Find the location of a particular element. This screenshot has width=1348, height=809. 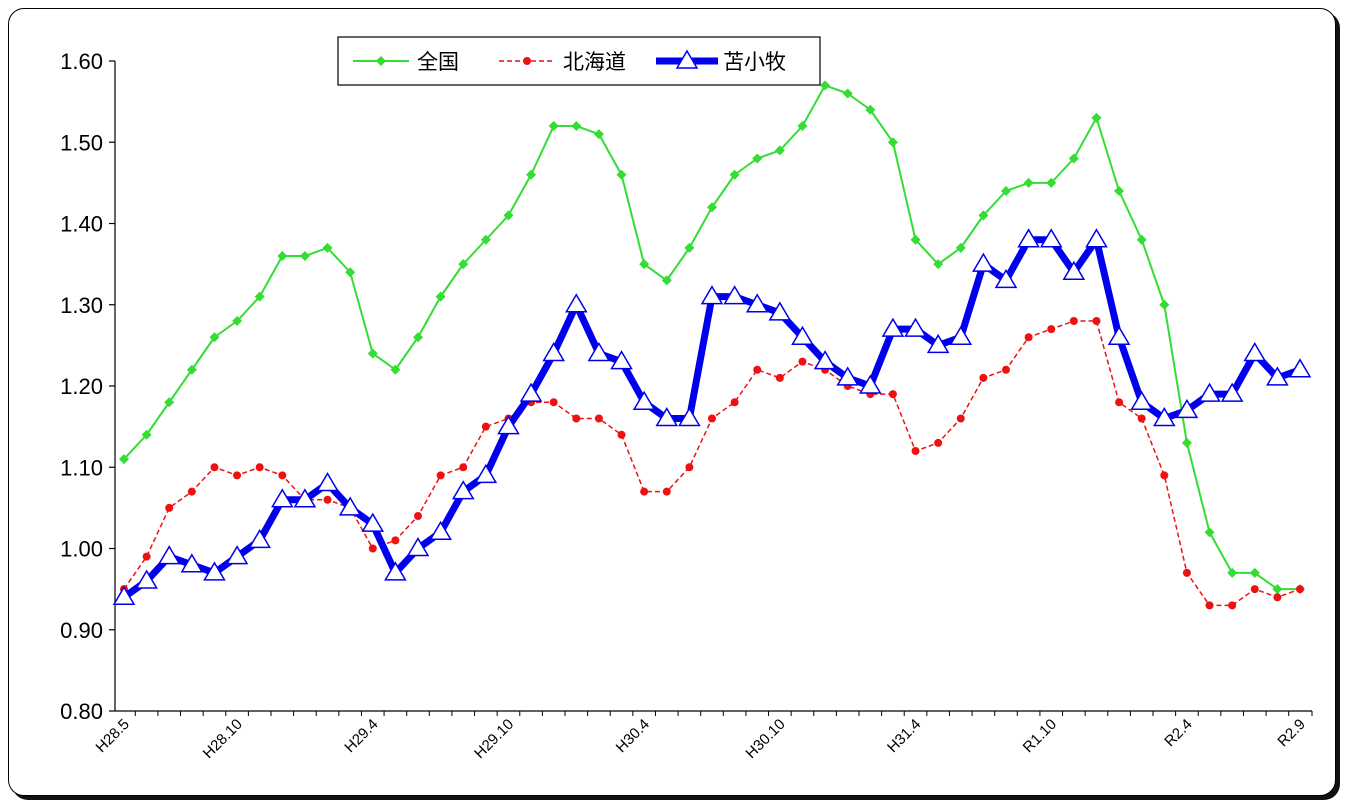

legend-label-tomakomai: 苫小牧 is located at coordinates (754, 62).